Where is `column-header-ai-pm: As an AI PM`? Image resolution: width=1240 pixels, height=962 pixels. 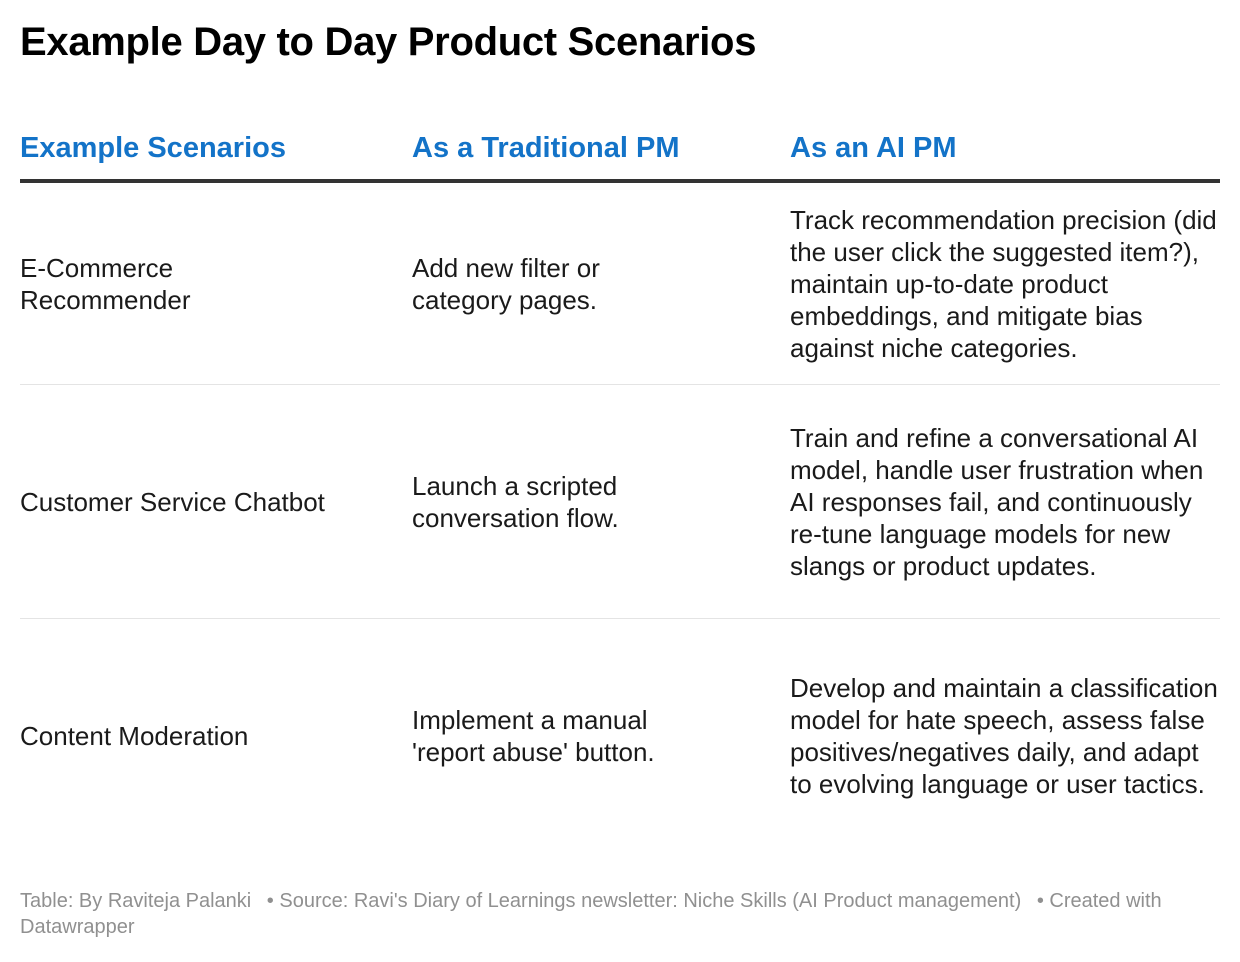 column-header-ai-pm: As an AI PM is located at coordinates (873, 148).